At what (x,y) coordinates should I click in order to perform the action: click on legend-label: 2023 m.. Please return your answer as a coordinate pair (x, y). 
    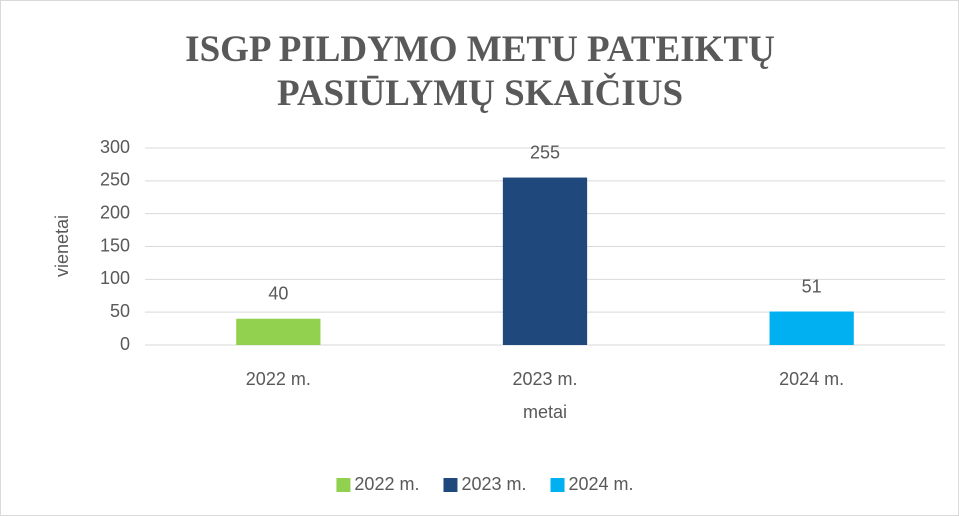
    Looking at the image, I should click on (493, 484).